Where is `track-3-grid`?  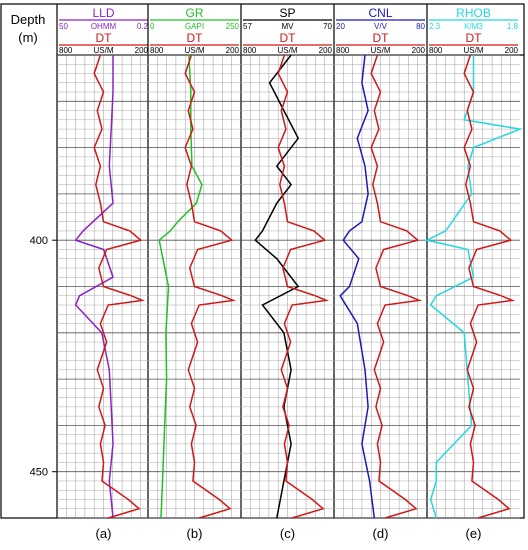 track-3-grid is located at coordinates (380, 286).